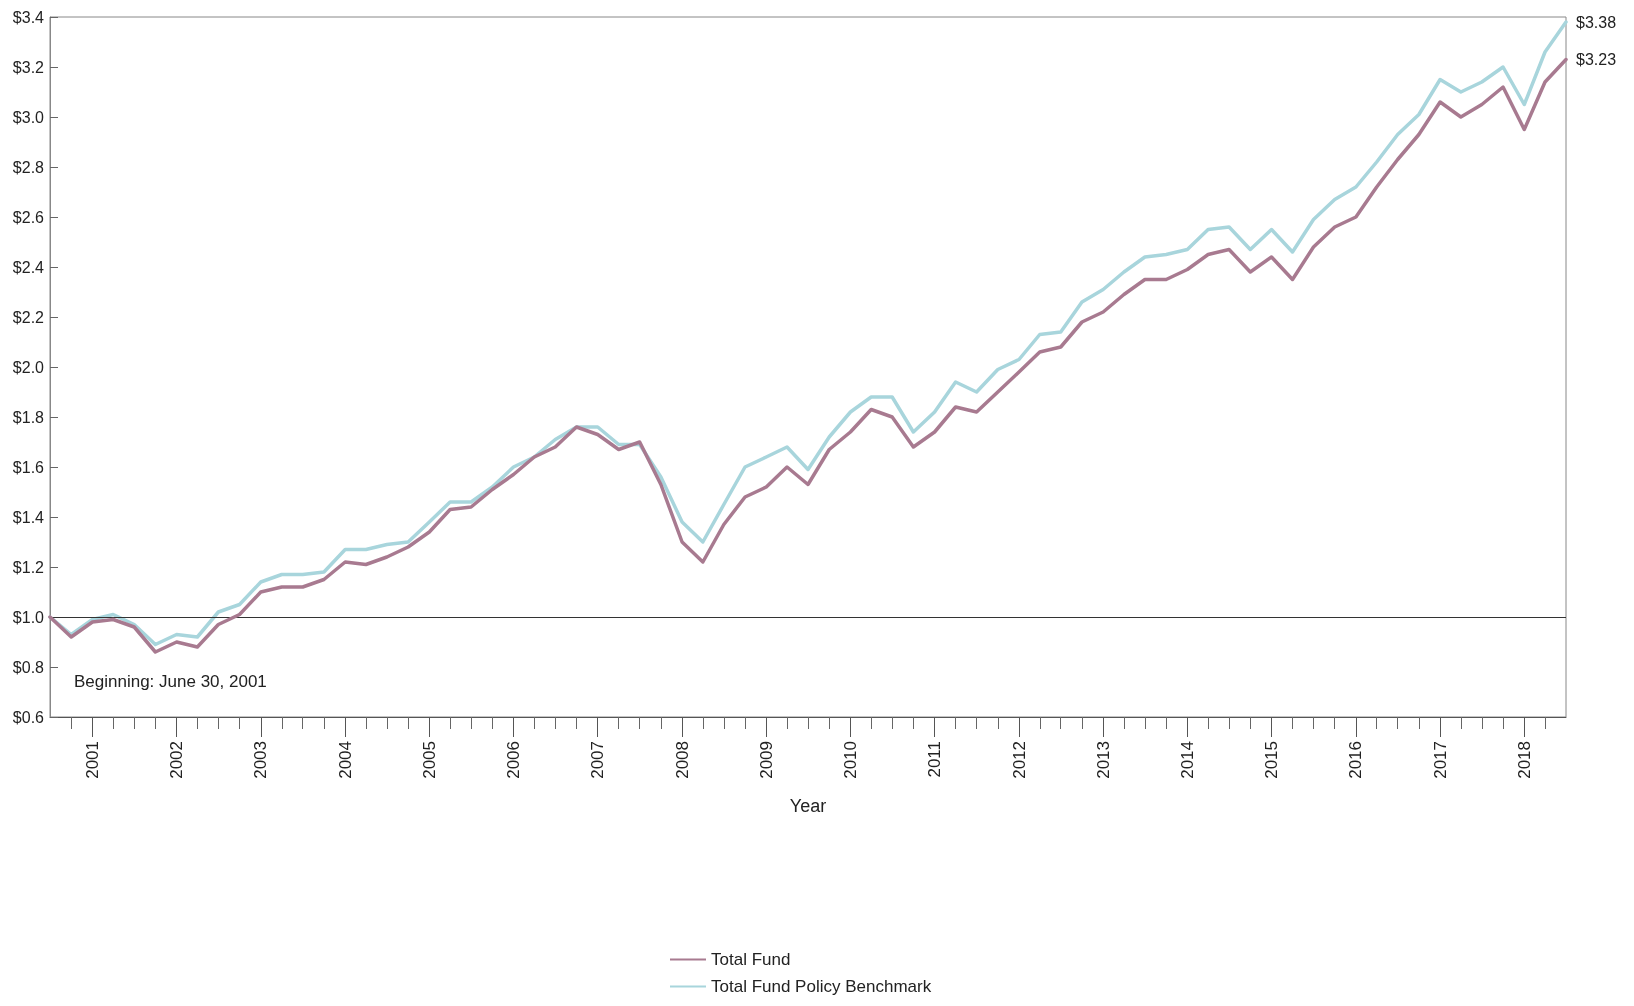 Image resolution: width=1634 pixels, height=1006 pixels. Describe the element at coordinates (28, 217) in the screenshot. I see `y-tick-label: $2.6` at that location.